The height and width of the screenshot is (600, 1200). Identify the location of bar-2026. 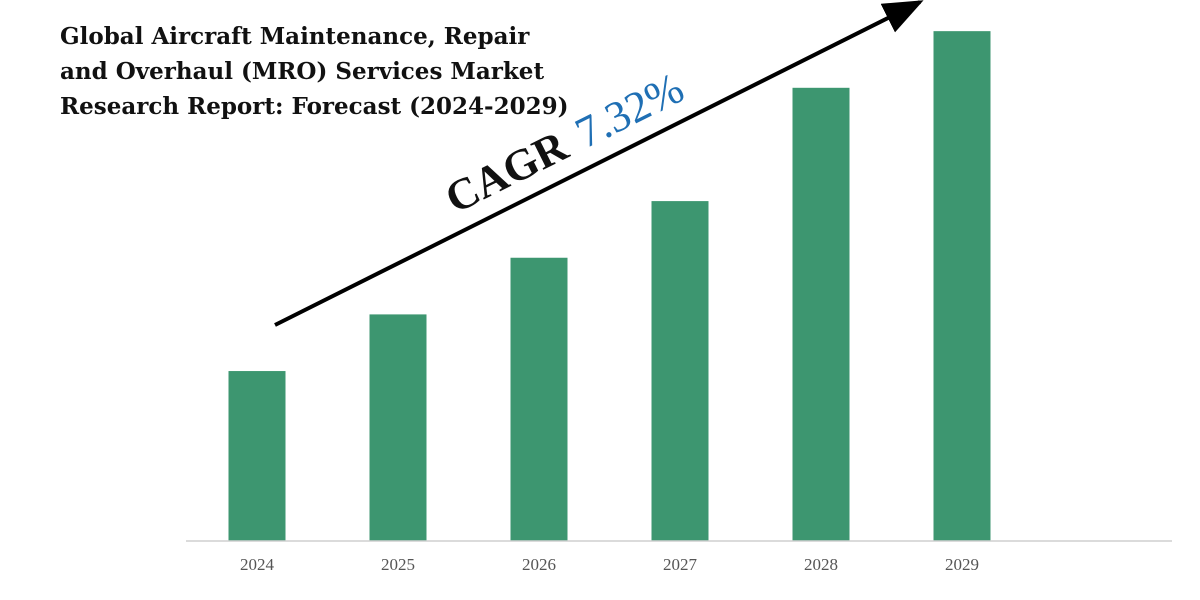
(539, 399).